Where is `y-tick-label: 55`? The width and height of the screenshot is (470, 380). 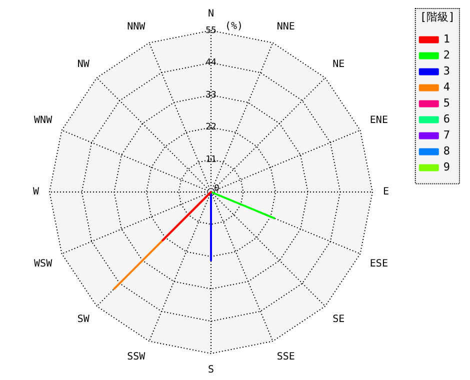
y-tick-label: 55 is located at coordinates (211, 31).